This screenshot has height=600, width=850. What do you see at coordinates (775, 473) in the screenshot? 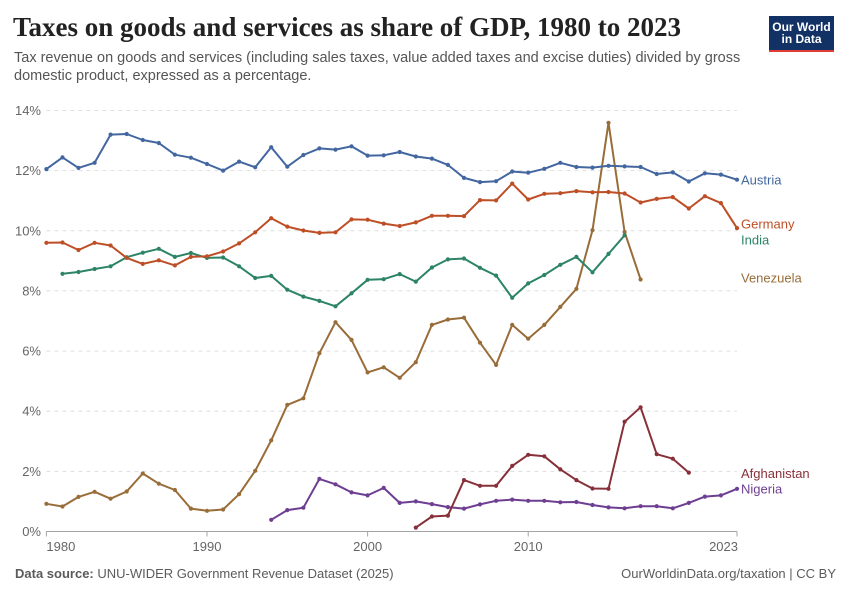
I see `svg-text: Afghanistan` at bounding box center [775, 473].